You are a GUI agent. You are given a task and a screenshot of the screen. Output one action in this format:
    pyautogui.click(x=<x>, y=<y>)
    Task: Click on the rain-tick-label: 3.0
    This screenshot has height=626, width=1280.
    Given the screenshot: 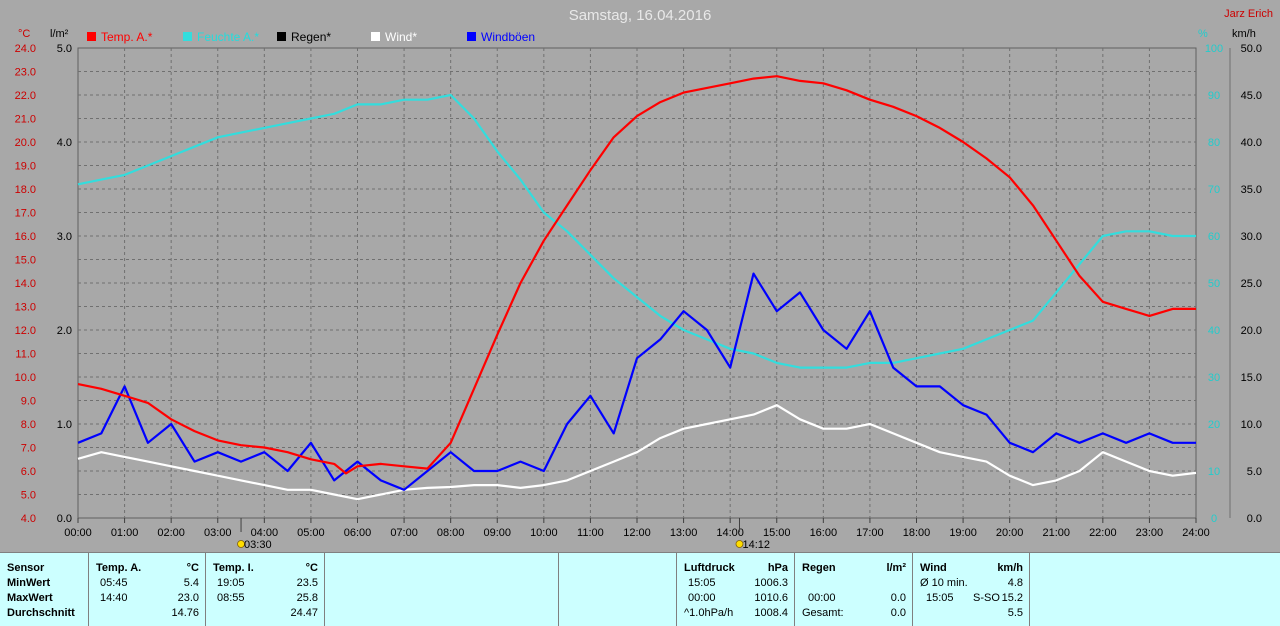 What is the action you would take?
    pyautogui.click(x=64, y=237)
    